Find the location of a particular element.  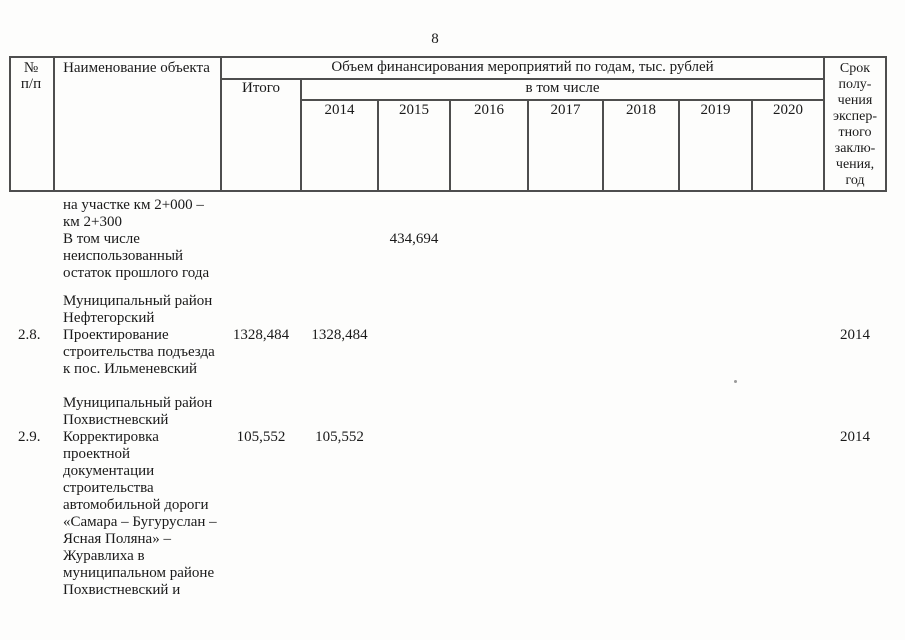

cell-value-2014: 1328,484 is located at coordinates (339, 335).